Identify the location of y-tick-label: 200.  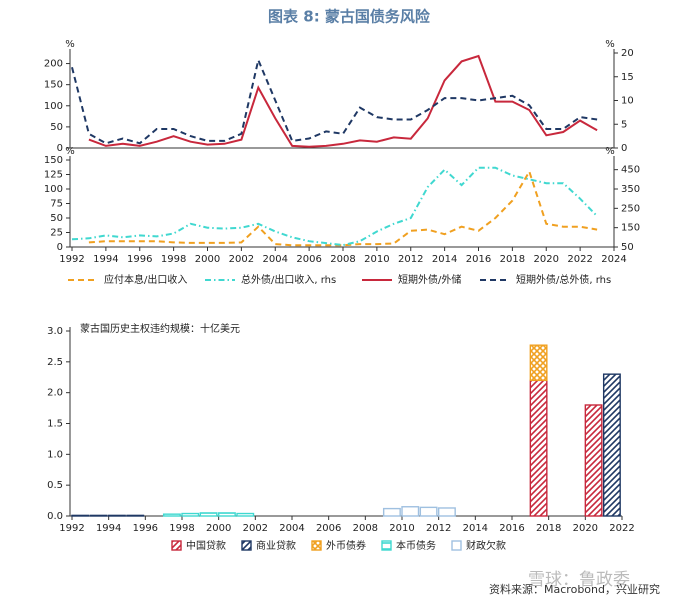
(53, 64).